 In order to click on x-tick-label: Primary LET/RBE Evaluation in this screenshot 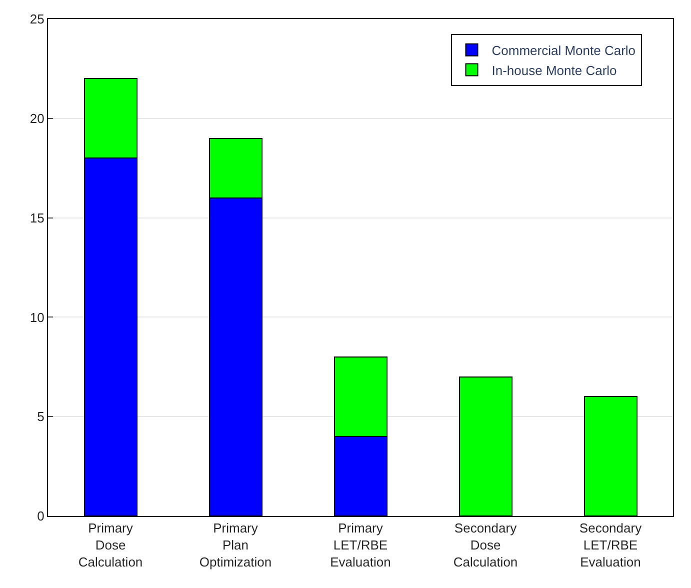, I will do `click(360, 545)`.